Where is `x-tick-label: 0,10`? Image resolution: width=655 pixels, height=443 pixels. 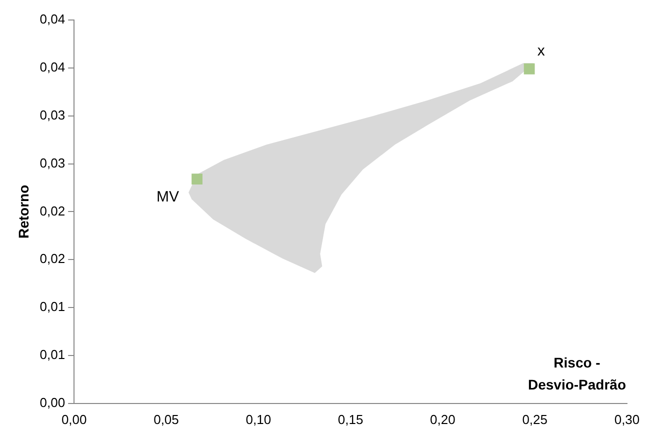 x-tick-label: 0,10 is located at coordinates (259, 419).